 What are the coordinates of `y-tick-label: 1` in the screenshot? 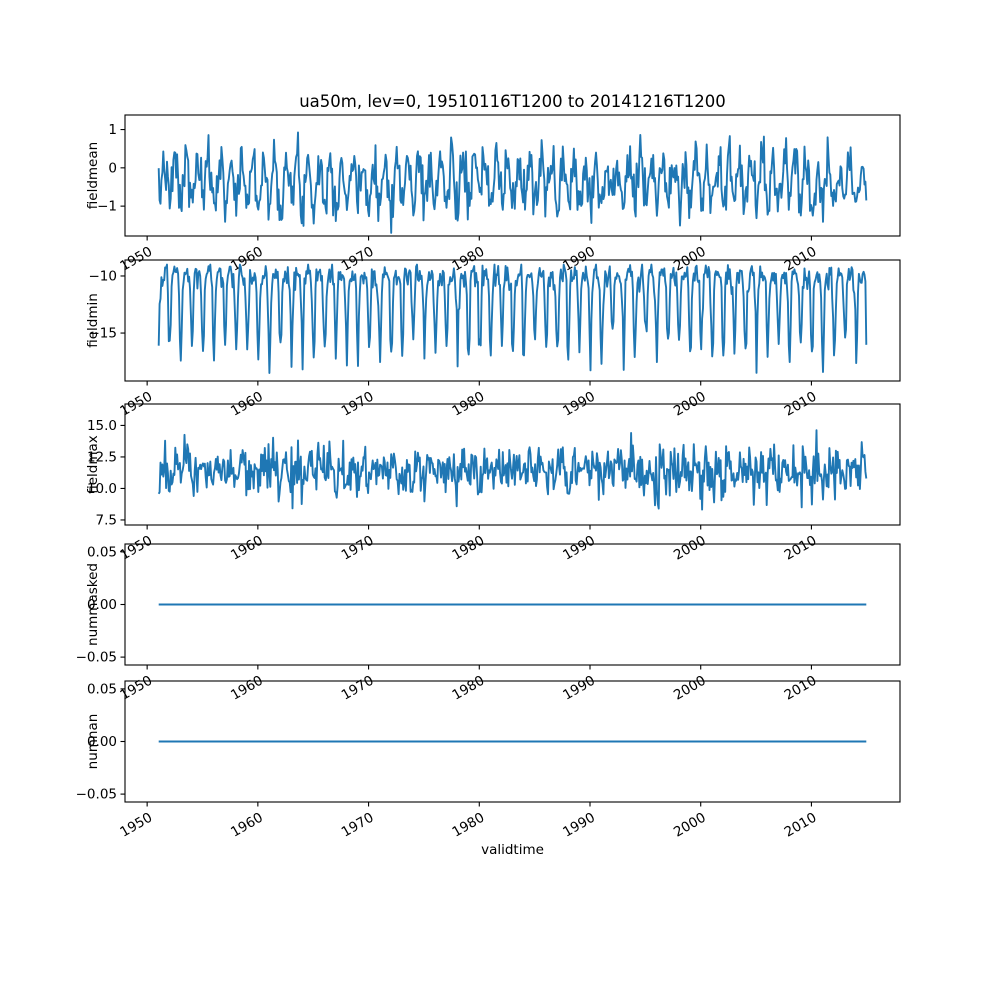 It's located at (112, 130).